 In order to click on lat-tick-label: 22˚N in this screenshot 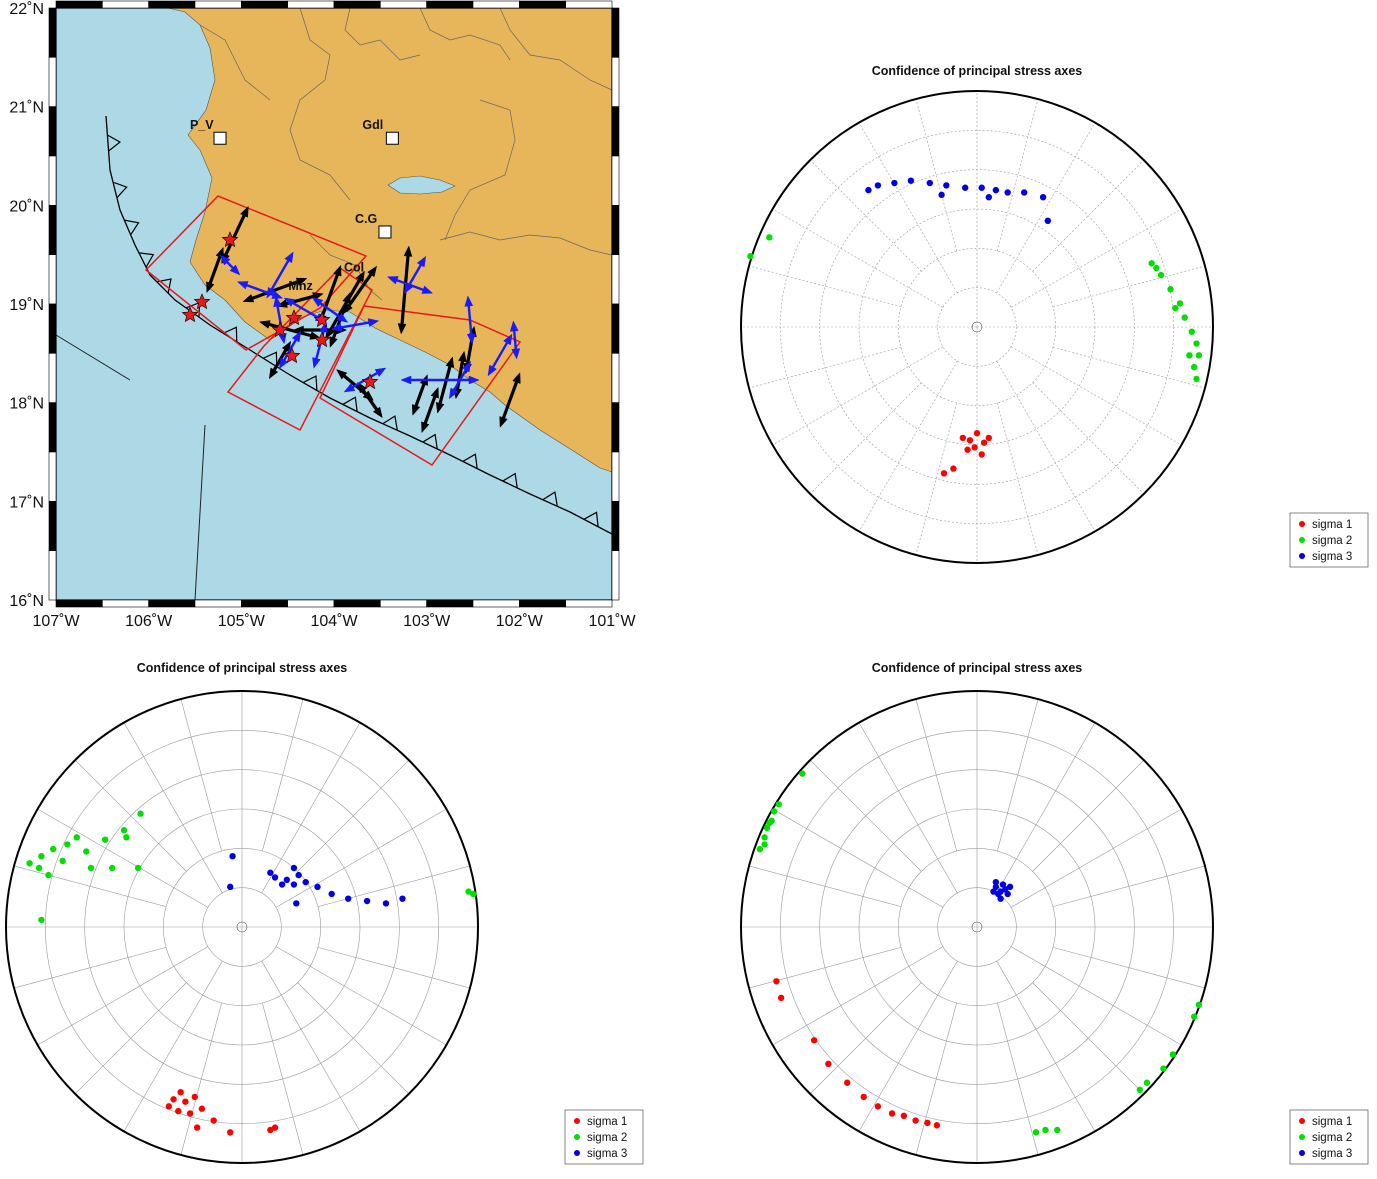, I will do `click(26, 9)`.